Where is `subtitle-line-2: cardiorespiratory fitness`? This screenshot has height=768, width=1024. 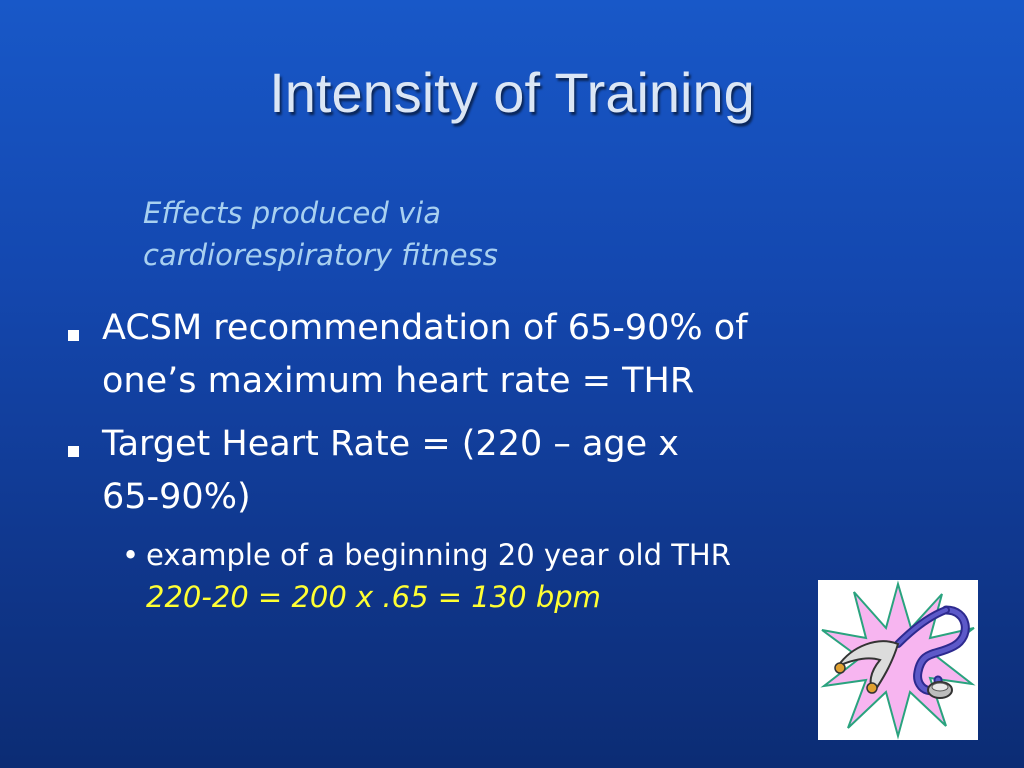 subtitle-line-2: cardiorespiratory fitness is located at coordinates (320, 255).